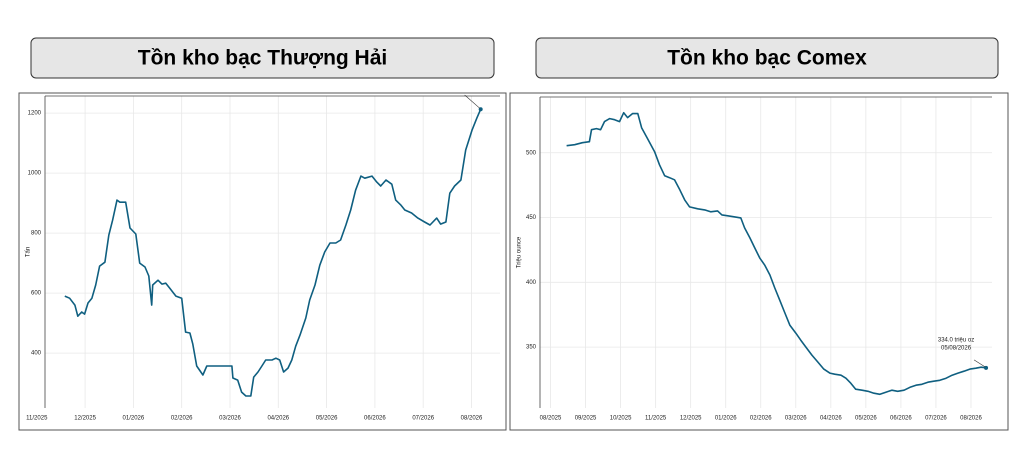 The image size is (1024, 452). Describe the element at coordinates (531, 348) in the screenshot. I see `y-tick-label: 350` at that location.